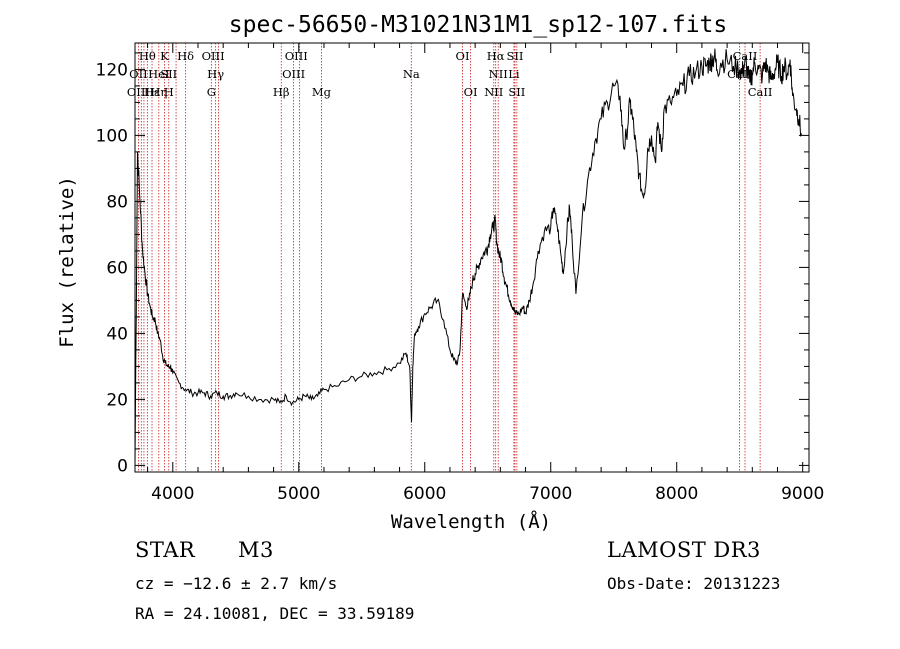  What do you see at coordinates (117, 334) in the screenshot?
I see `y-tick-label-2: 40` at bounding box center [117, 334].